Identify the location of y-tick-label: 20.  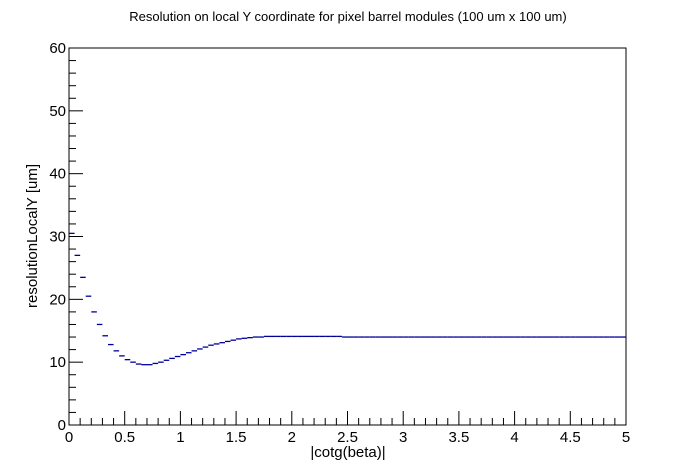
(57, 299).